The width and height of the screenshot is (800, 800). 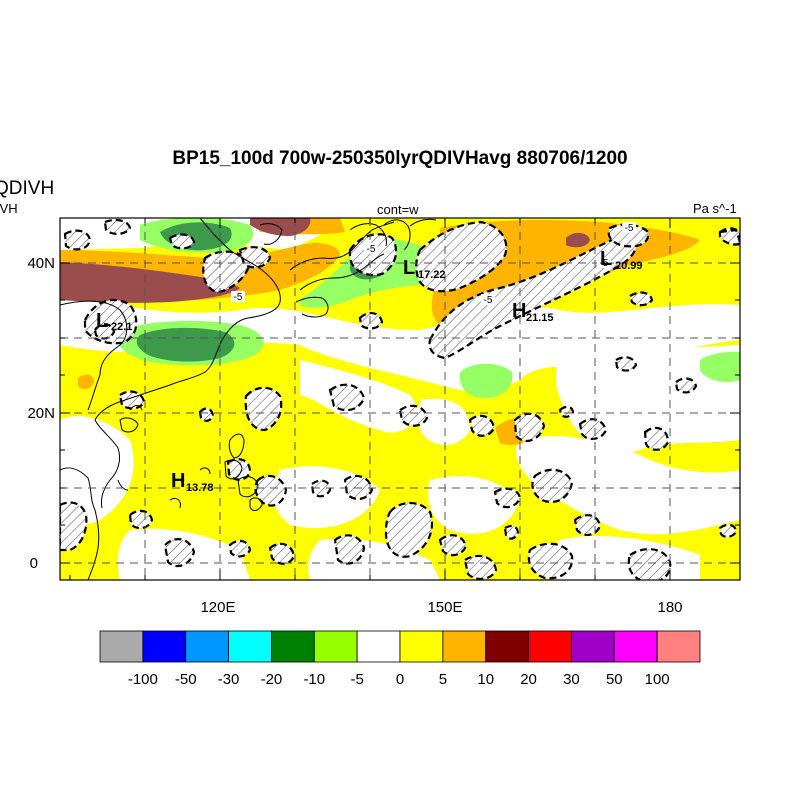 I want to click on lat-label-20n: 20N, so click(x=41, y=413).